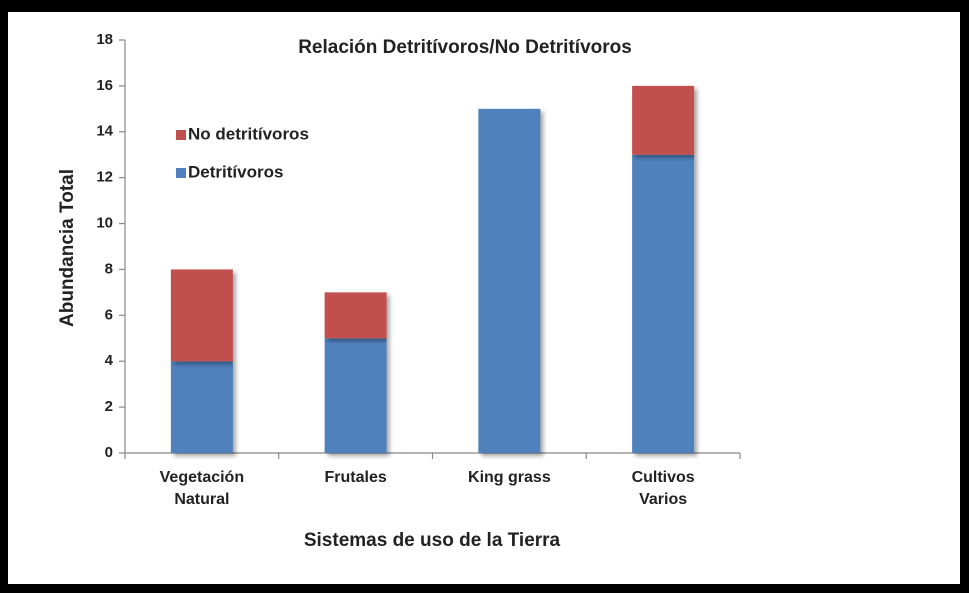  What do you see at coordinates (432, 540) in the screenshot?
I see `x-axis-label: Sistemas de uso de la Tierra` at bounding box center [432, 540].